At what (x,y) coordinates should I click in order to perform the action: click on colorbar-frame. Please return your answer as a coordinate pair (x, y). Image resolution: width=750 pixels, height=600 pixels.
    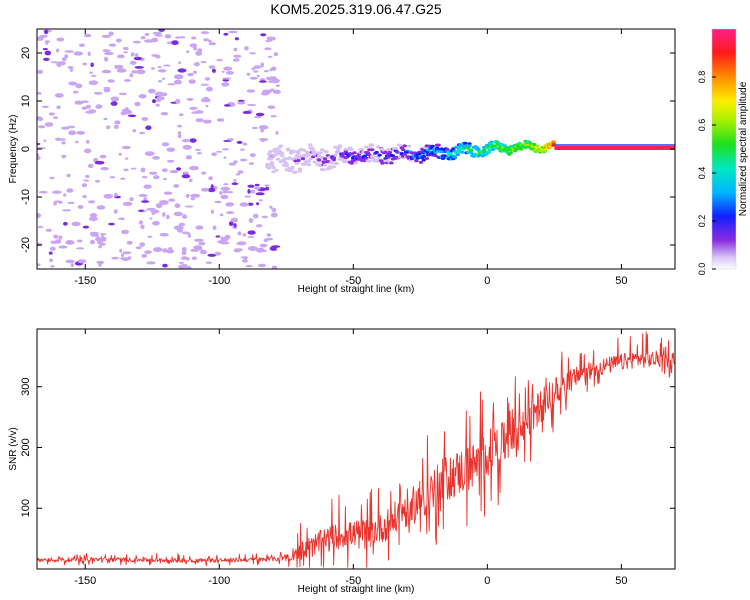
    Looking at the image, I should click on (724, 149).